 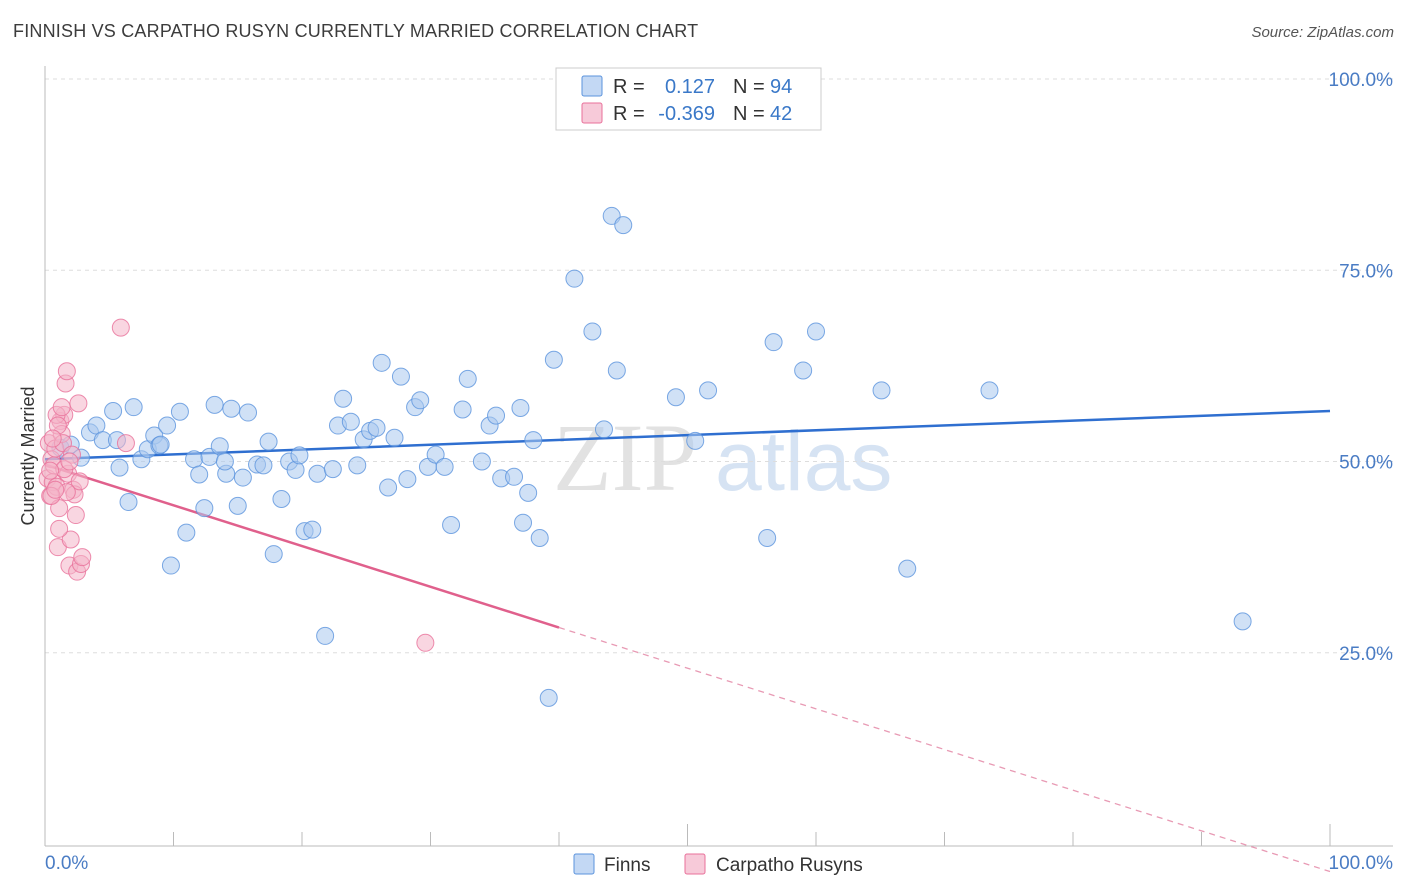 What do you see at coordinates (781, 114) in the screenshot?
I see `legend-n-value: 42` at bounding box center [781, 114].